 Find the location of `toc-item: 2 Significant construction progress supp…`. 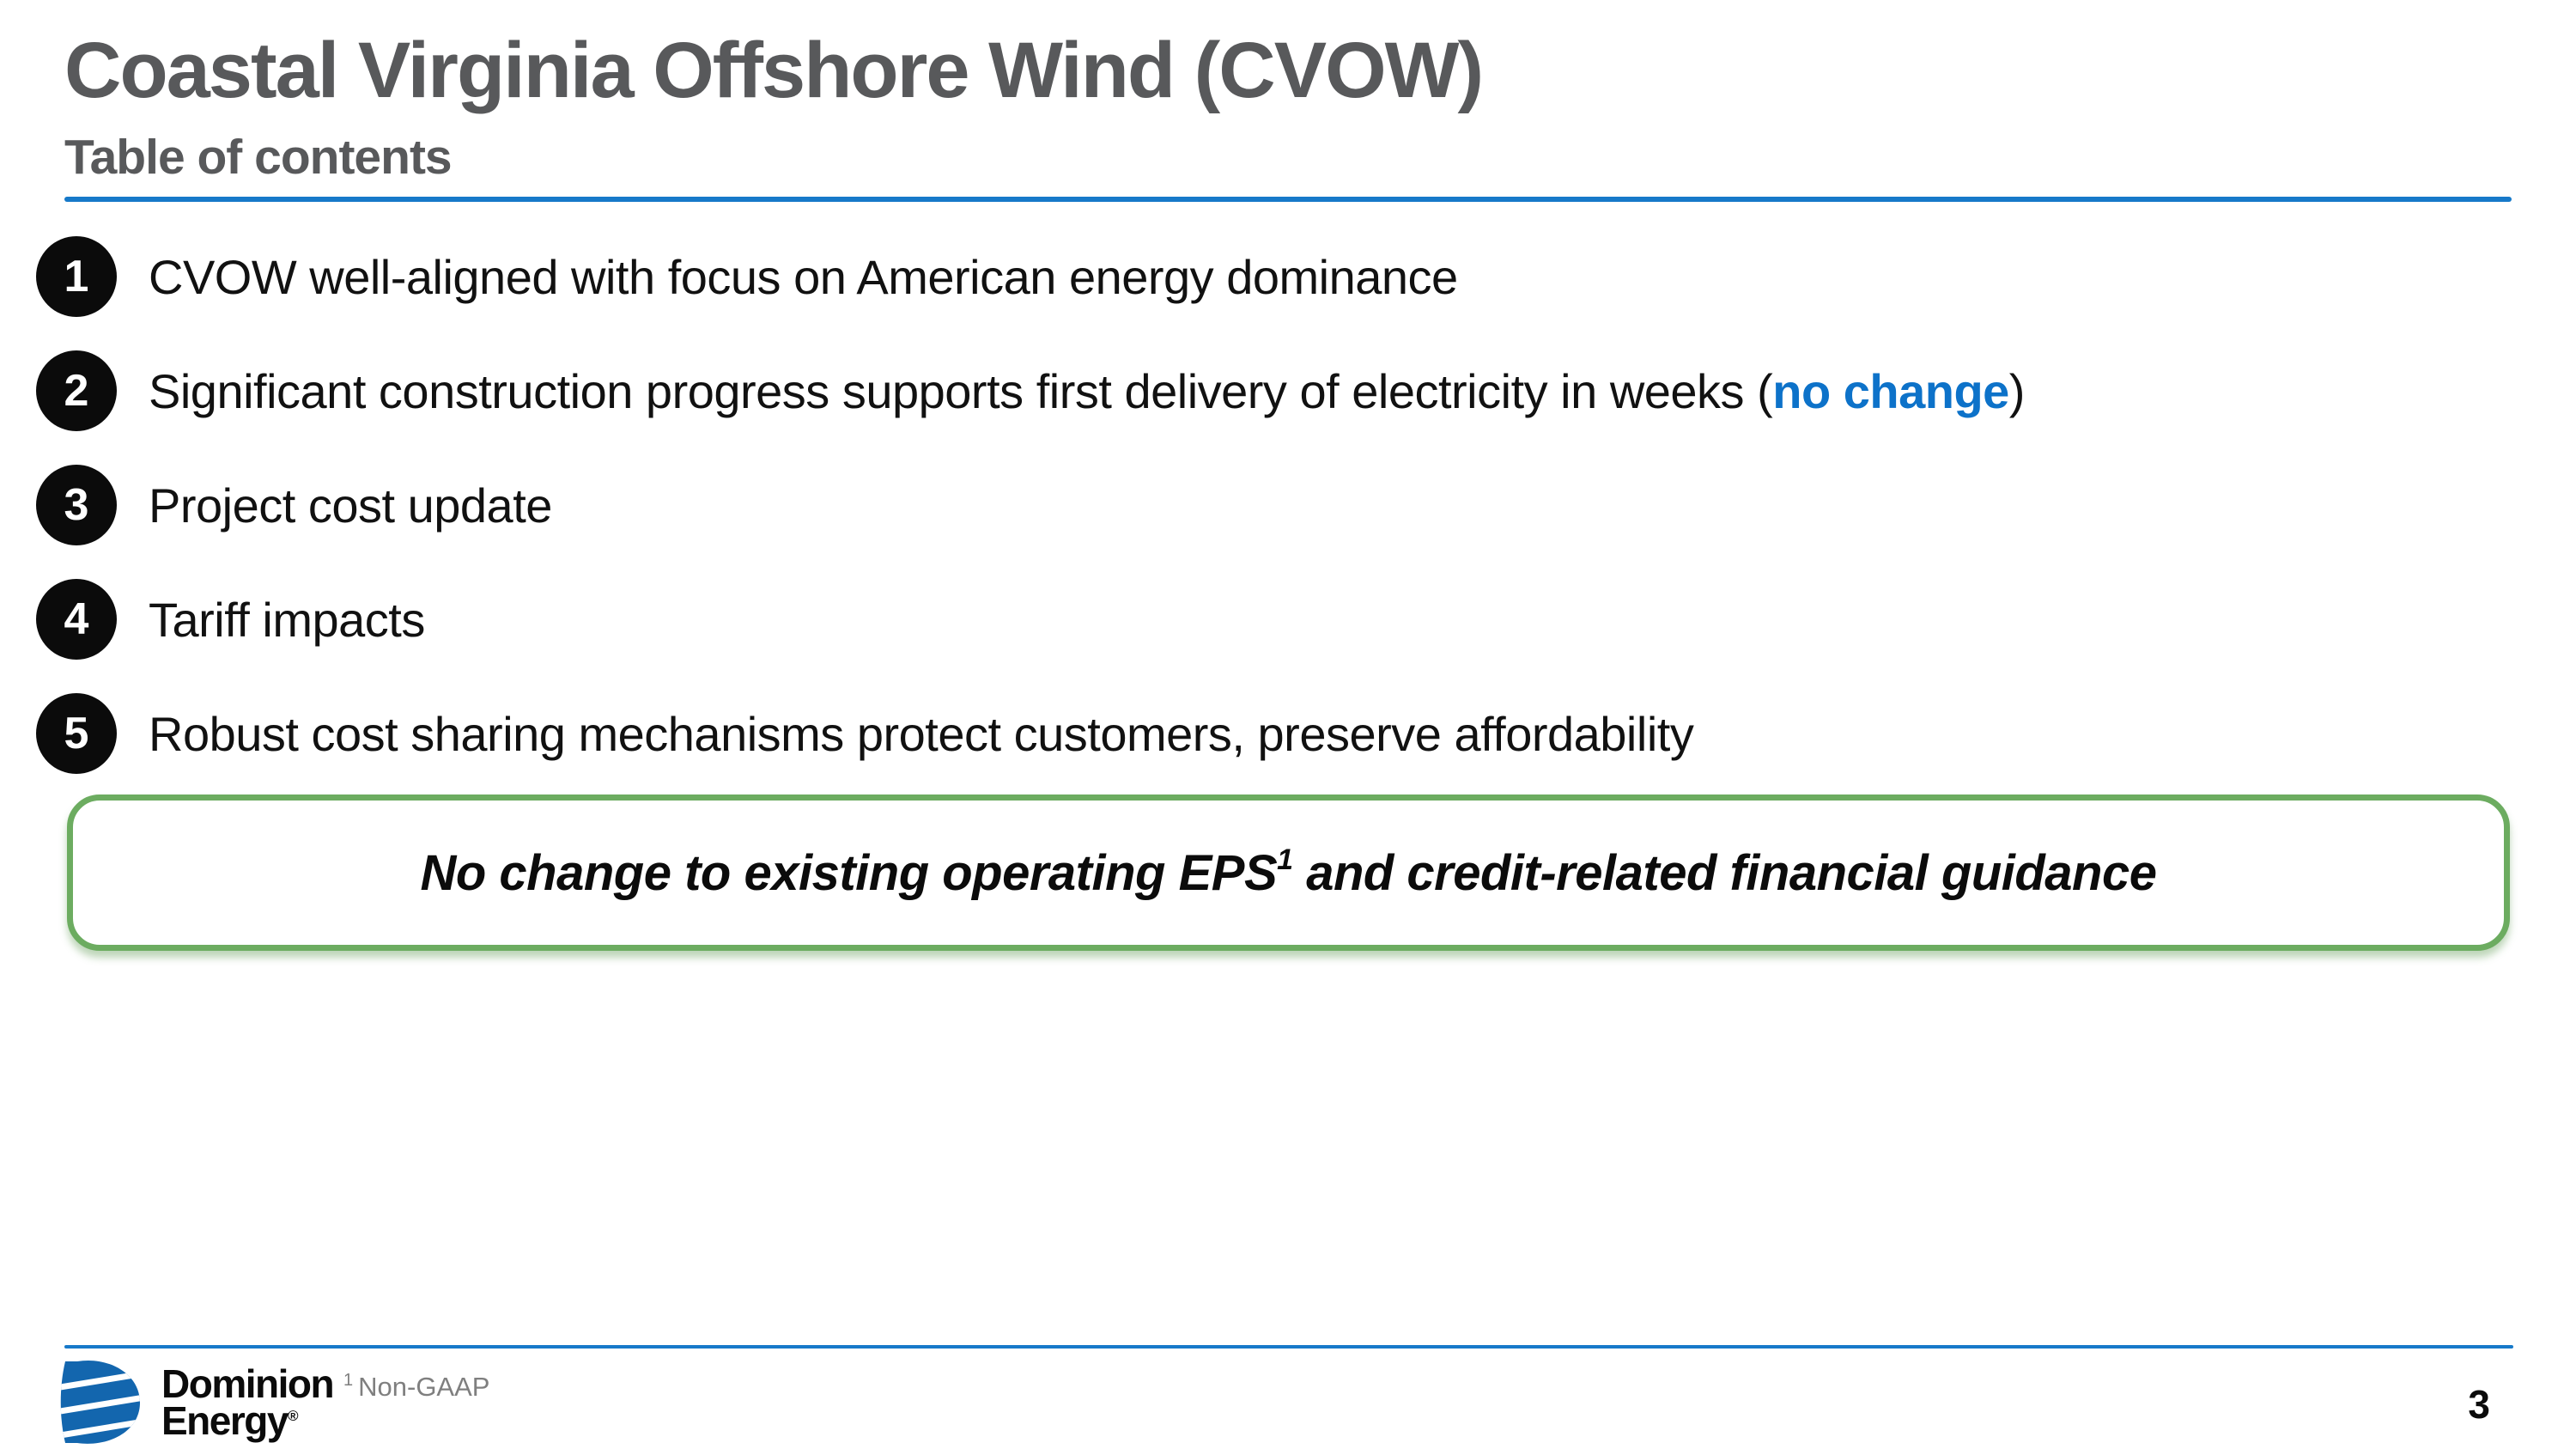

toc-item: 2 Significant construction progress supp… is located at coordinates (1281, 390).